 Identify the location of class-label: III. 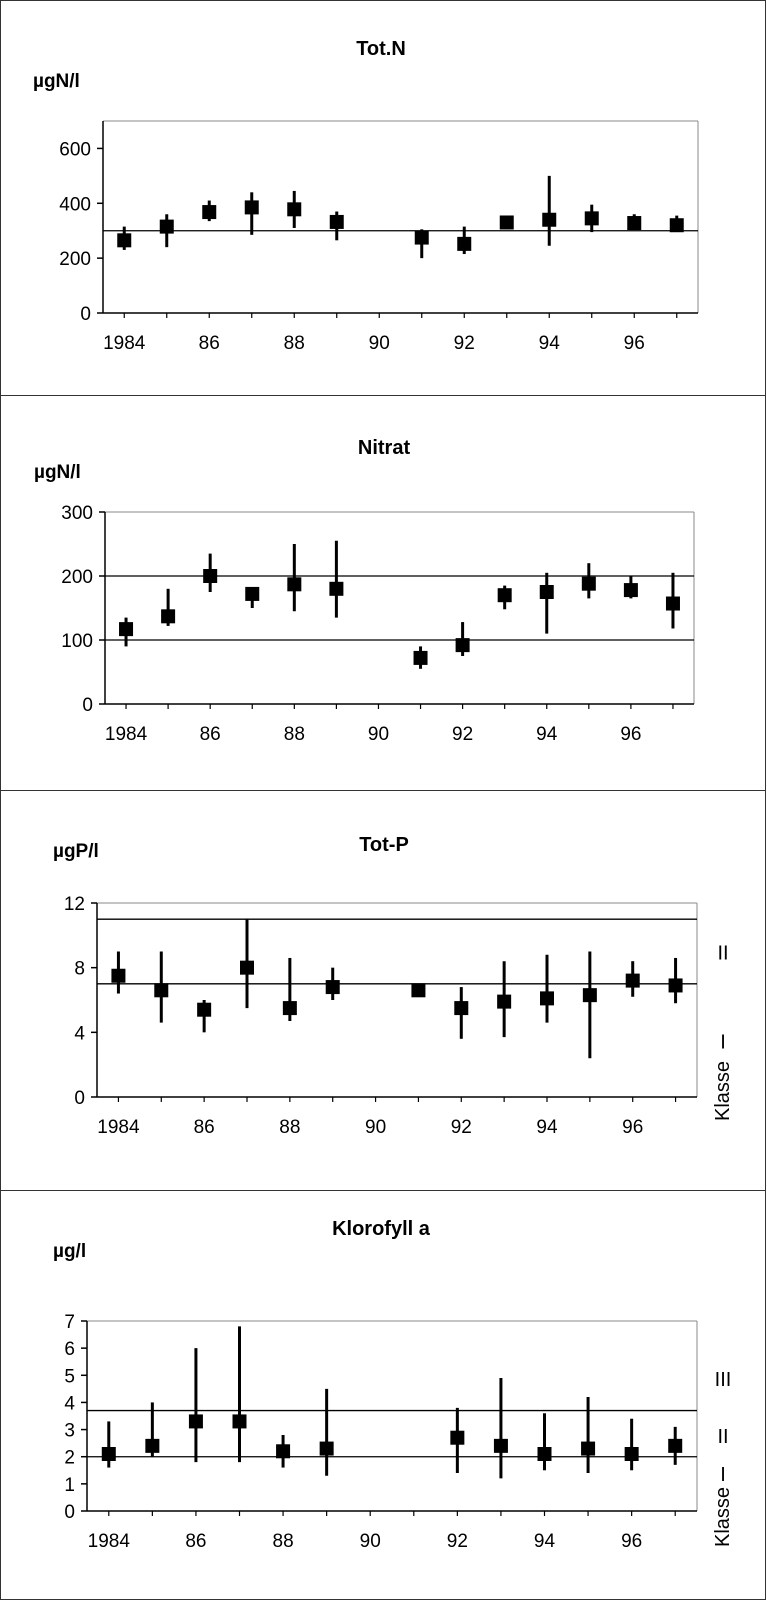
(723, 1380).